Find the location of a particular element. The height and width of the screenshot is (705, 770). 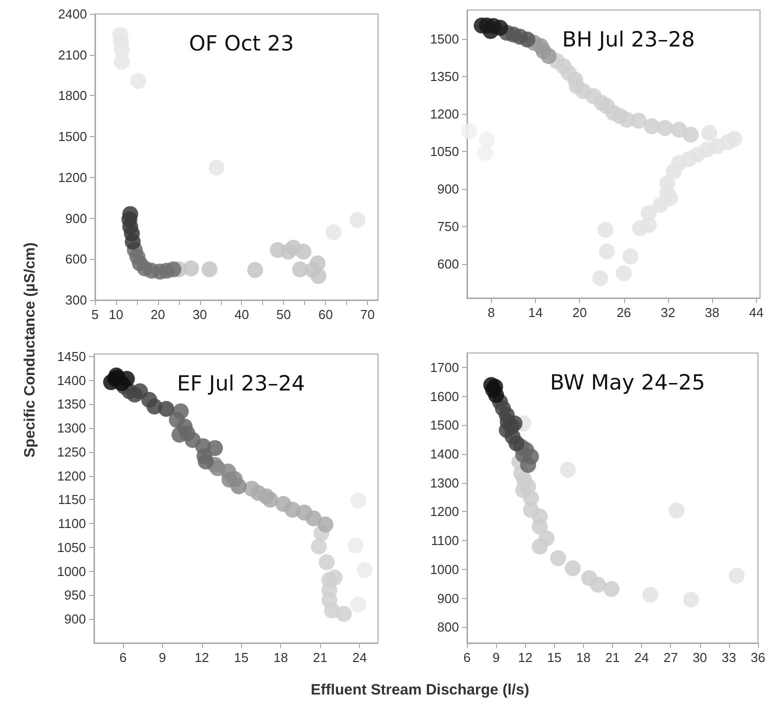

y-tick-label: 300 is located at coordinates (76, 300).